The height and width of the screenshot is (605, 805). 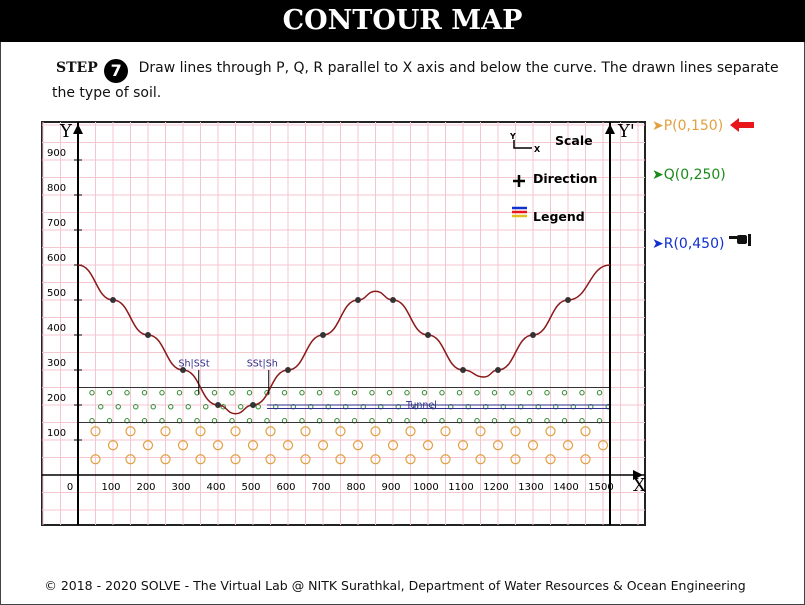 I want to click on y-prime-axis-arrow-icon, so click(x=610, y=129).